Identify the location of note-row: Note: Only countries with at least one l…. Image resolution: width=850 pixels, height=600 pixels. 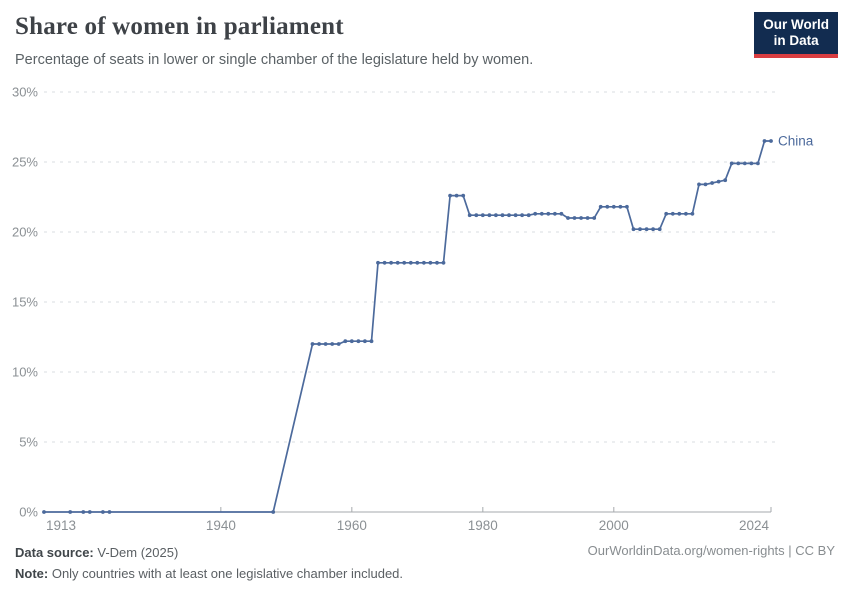
(425, 574).